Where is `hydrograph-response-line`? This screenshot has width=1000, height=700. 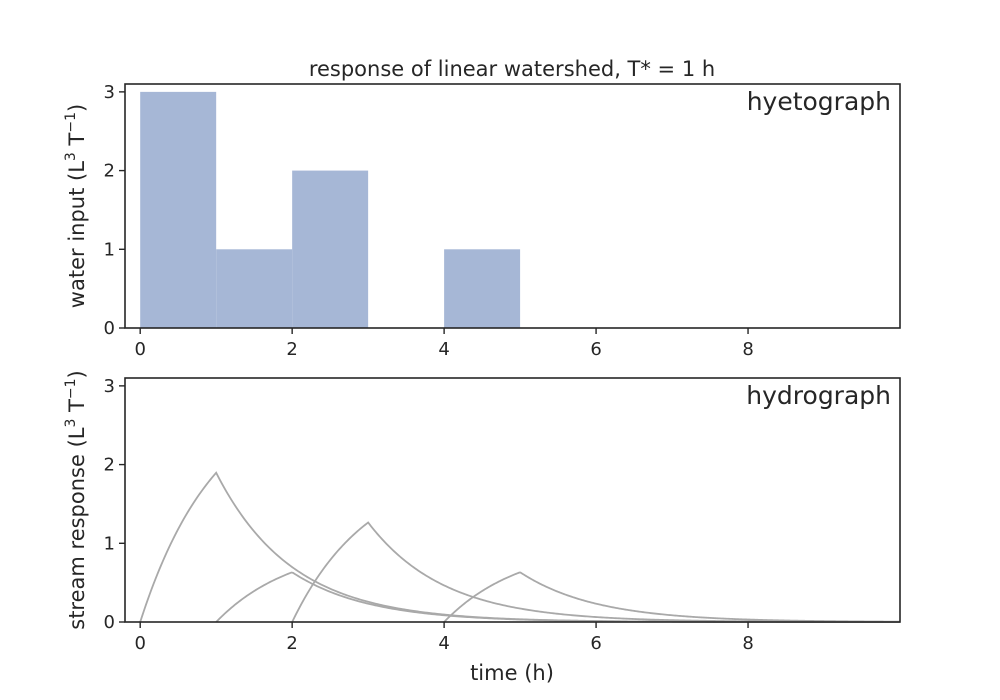
hydrograph-response-line is located at coordinates (671, 597).